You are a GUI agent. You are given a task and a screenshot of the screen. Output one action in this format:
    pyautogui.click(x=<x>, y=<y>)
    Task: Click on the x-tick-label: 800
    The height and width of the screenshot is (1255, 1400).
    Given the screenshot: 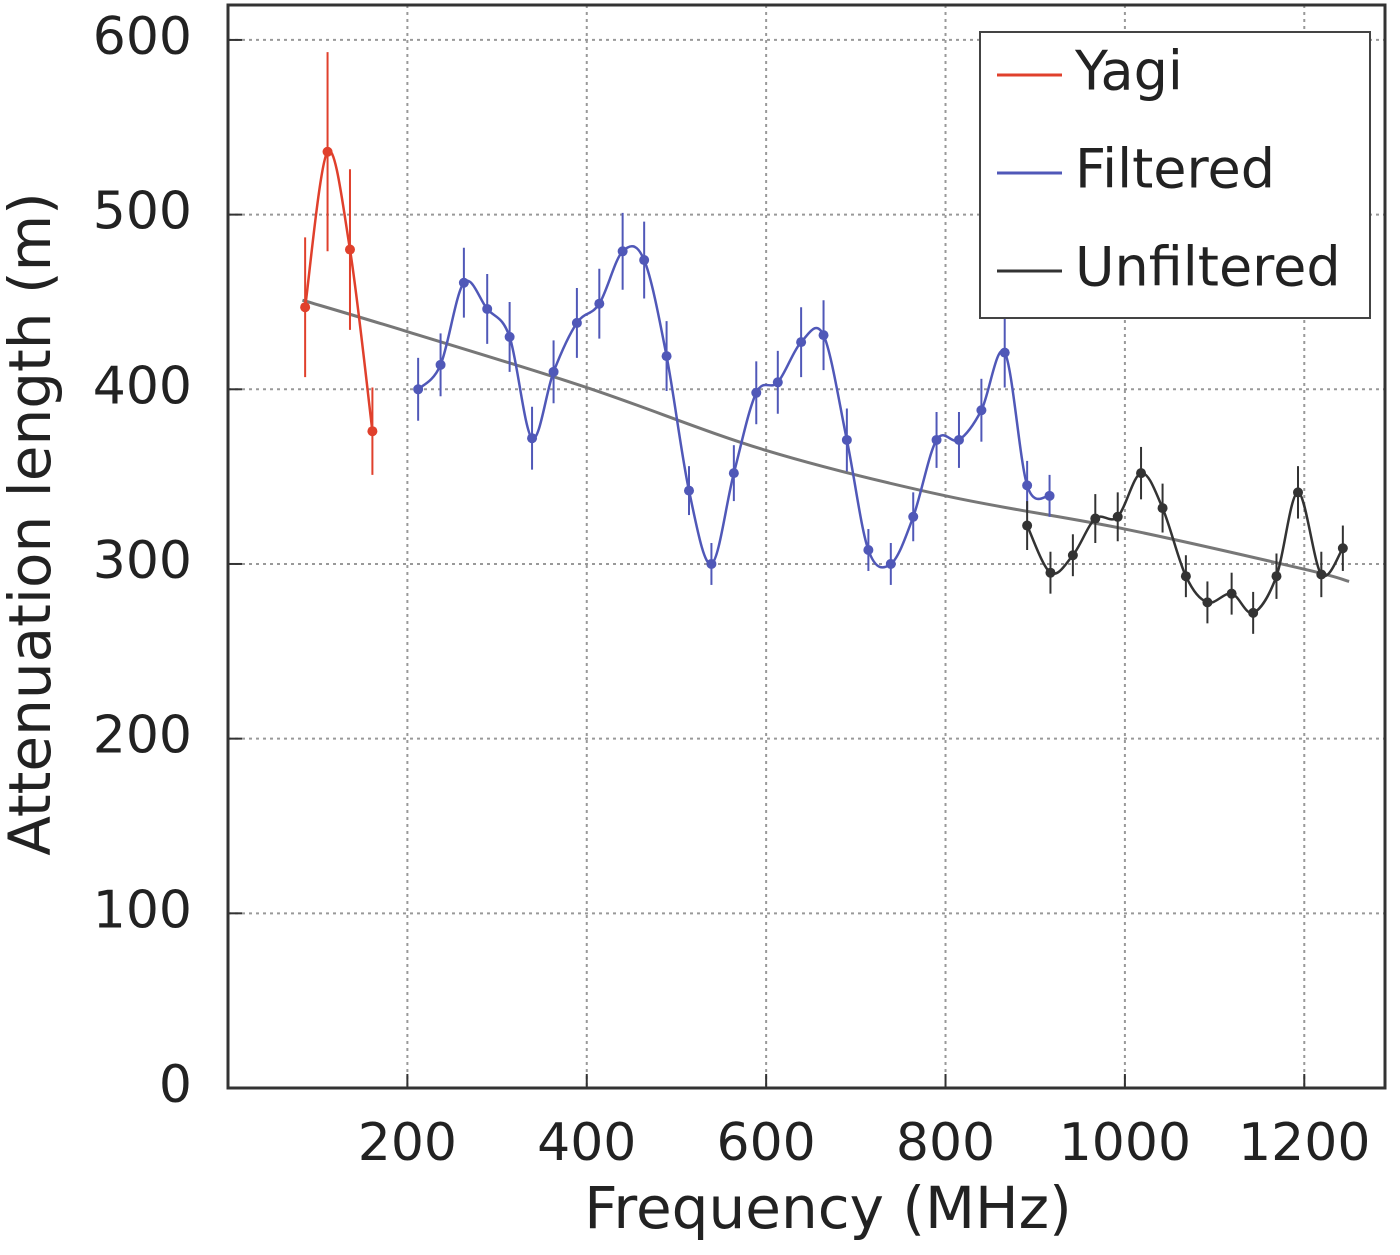 What is the action you would take?
    pyautogui.click(x=945, y=1143)
    